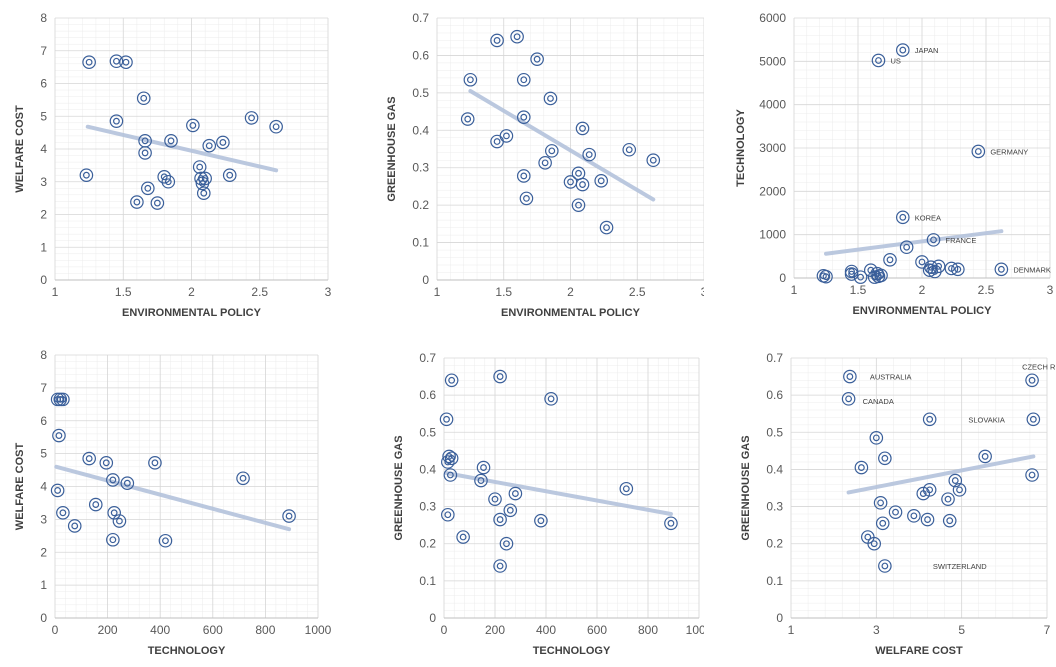 This screenshot has width=1056, height=667. Describe the element at coordinates (173, 470) in the screenshot. I see `data-points` at that location.